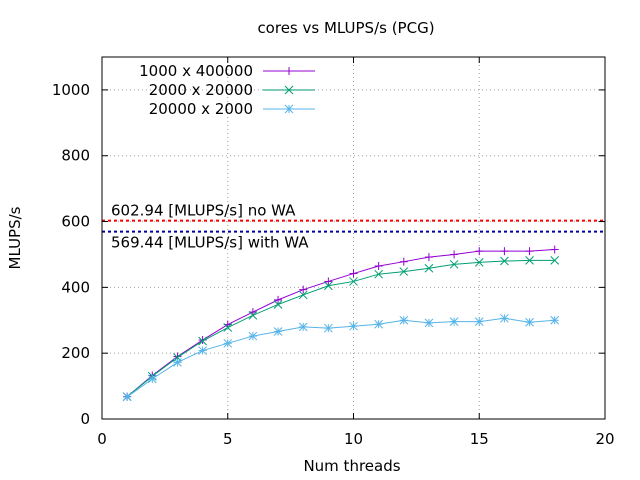 The image size is (640, 480). Describe the element at coordinates (604, 439) in the screenshot. I see `x-tick-label: 20` at that location.